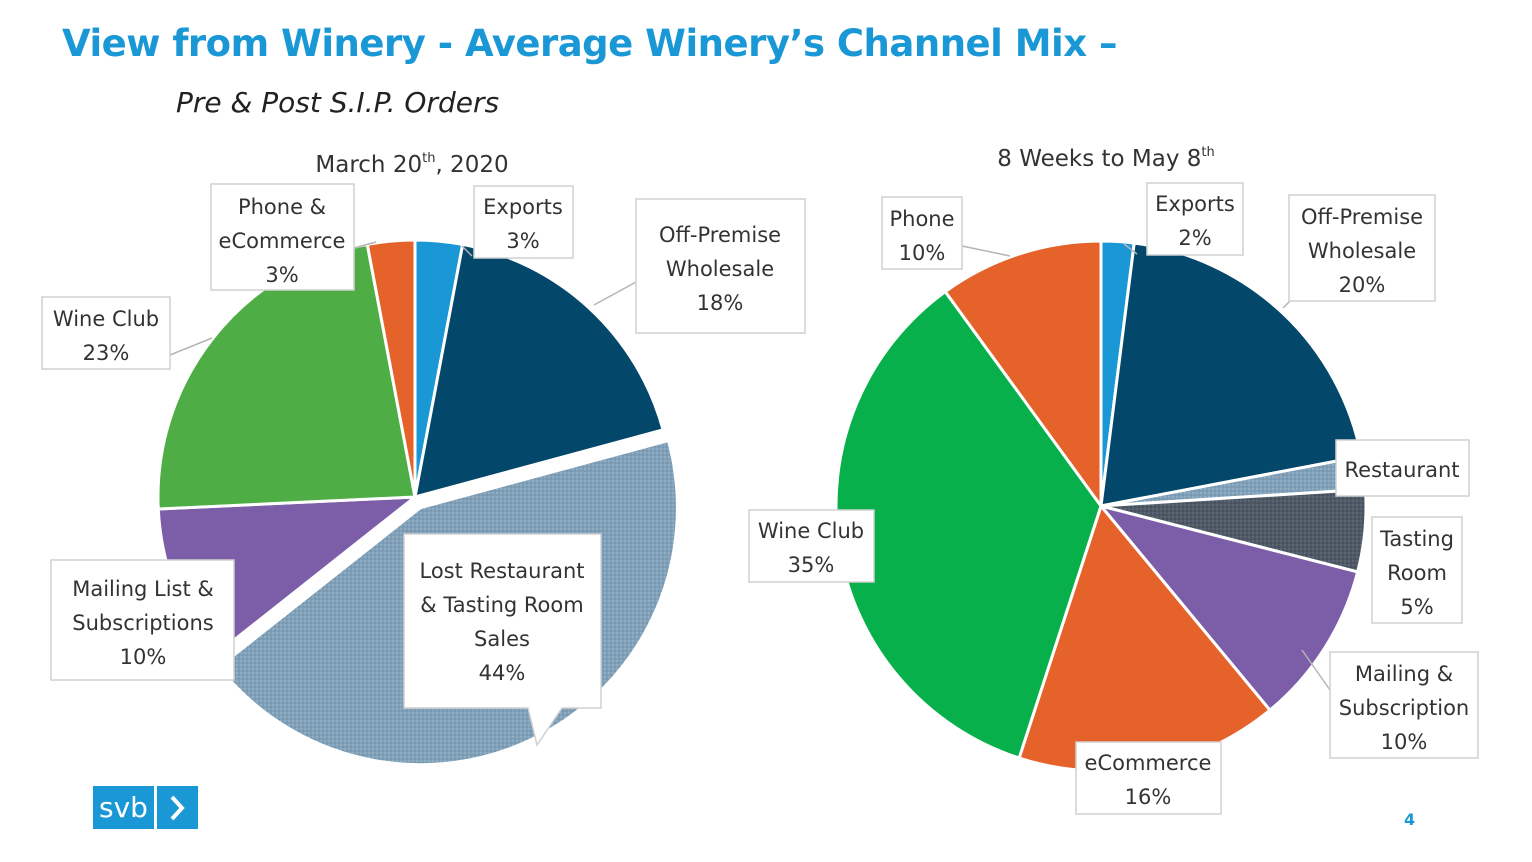 This screenshot has width=1532, height=862. I want to click on label-left-lost-line2: & Tasting Room, so click(501, 605).